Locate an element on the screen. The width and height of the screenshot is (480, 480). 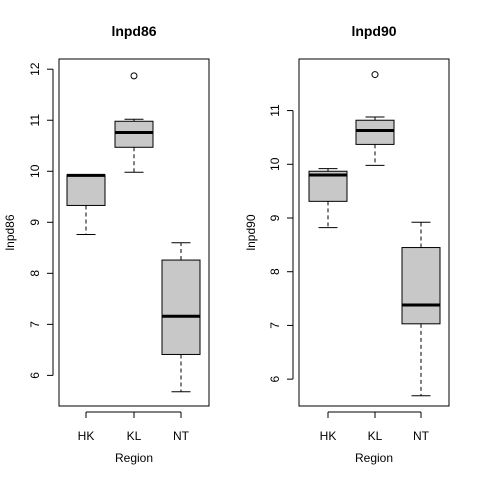
y-tick-label: 12 is located at coordinates (35, 69).